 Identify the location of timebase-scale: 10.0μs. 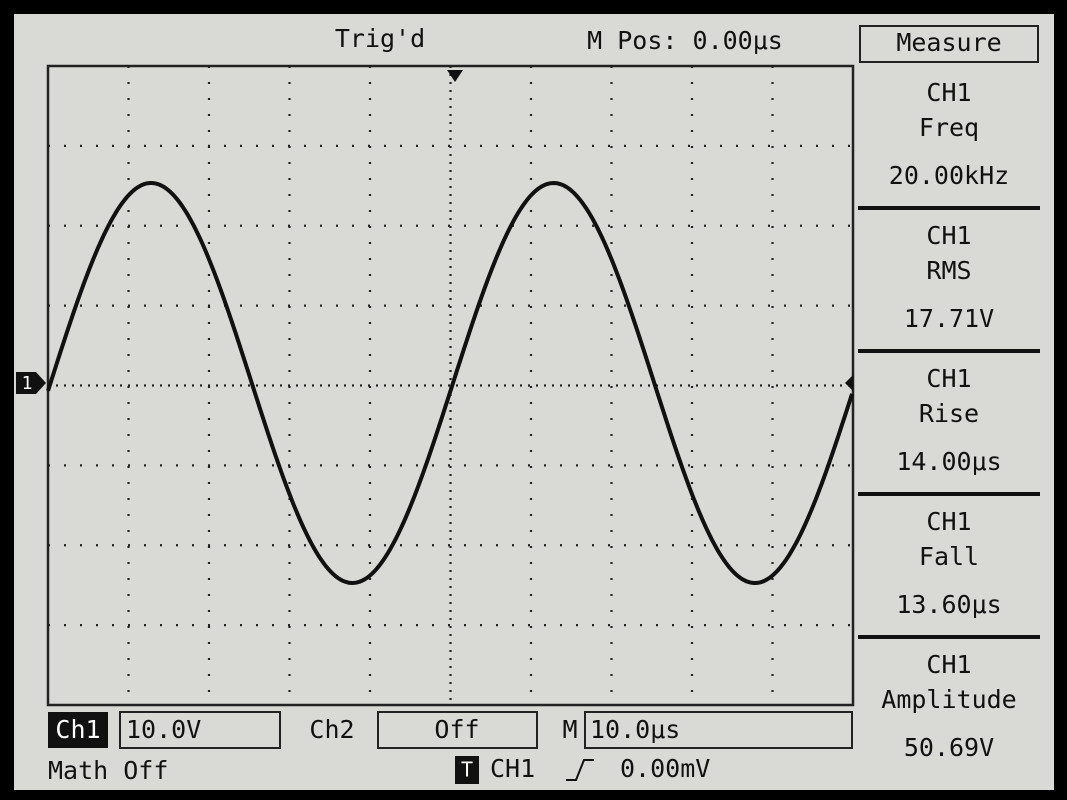
(635, 729).